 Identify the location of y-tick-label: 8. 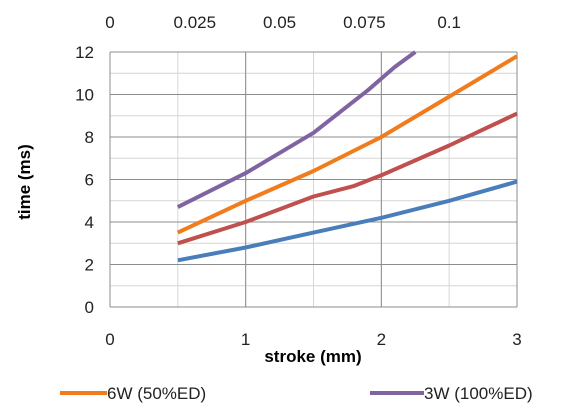
(89, 137).